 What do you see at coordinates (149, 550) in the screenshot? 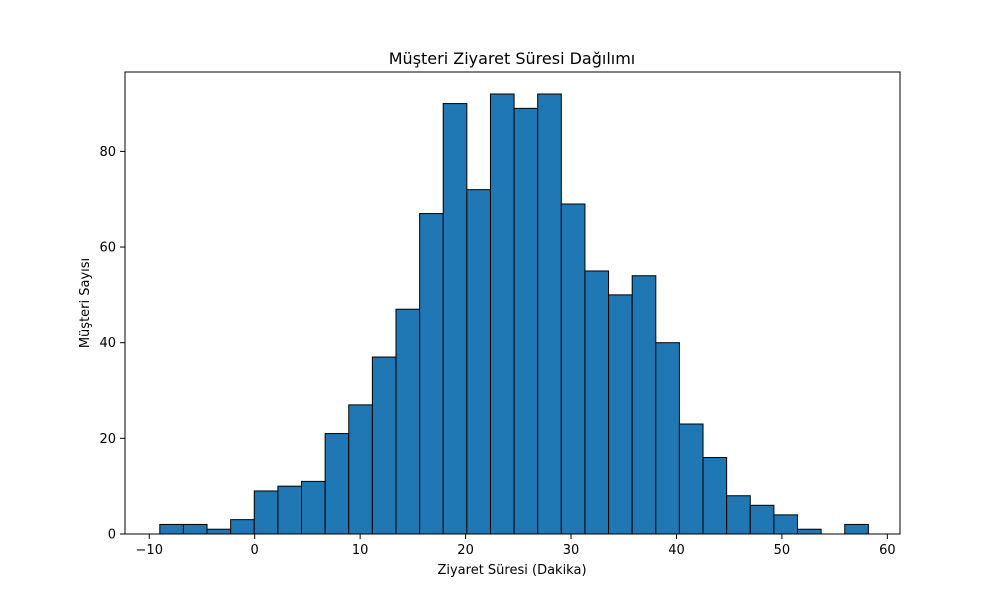
I see `x-tick-label: −10` at bounding box center [149, 550].